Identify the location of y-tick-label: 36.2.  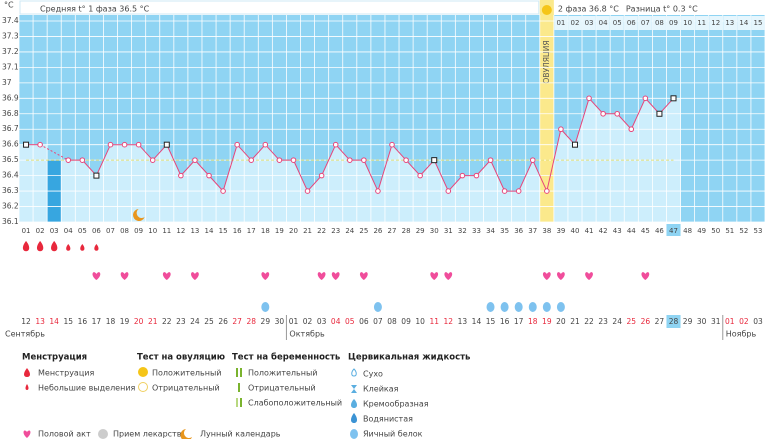
(10, 206).